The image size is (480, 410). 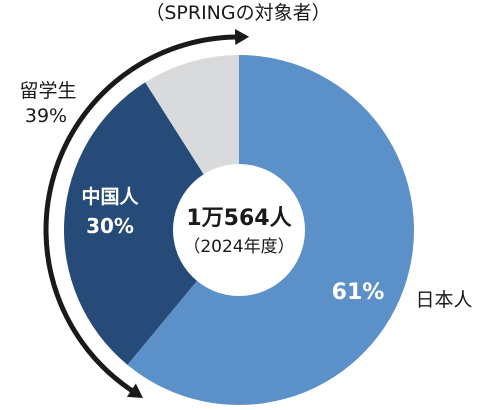 I want to click on group-annotation-percent: 39%, so click(x=46, y=116).